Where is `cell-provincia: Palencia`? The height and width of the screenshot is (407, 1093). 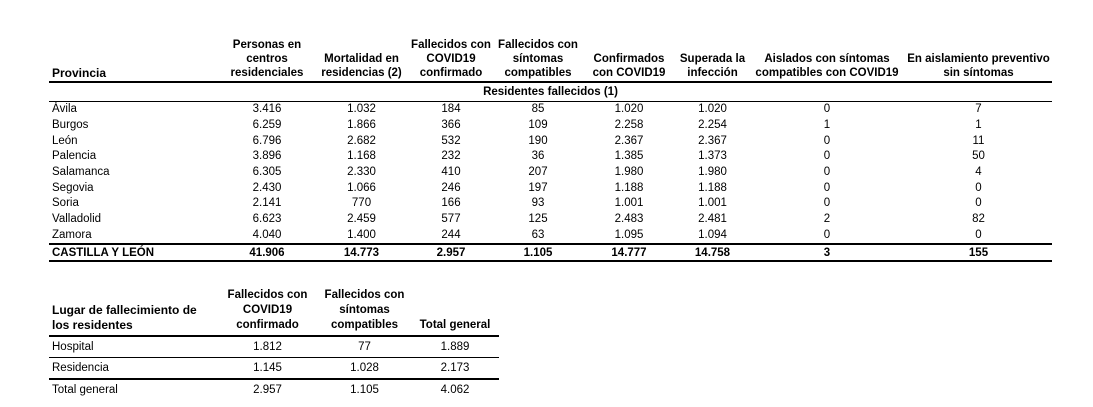 cell-provincia: Palencia is located at coordinates (74, 156).